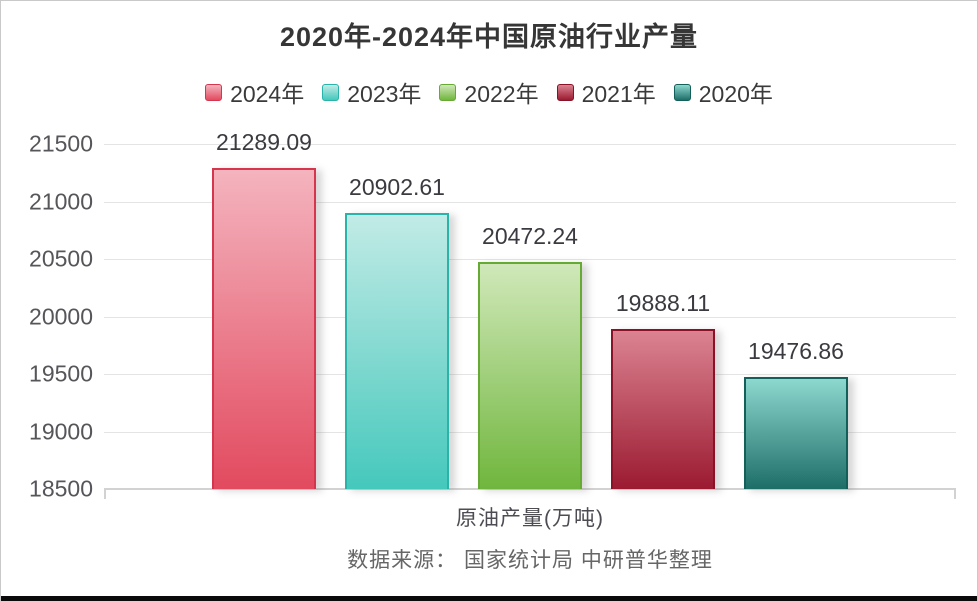 This screenshot has width=978, height=601. I want to click on y-axis-tick-label: 21000, so click(61, 201).